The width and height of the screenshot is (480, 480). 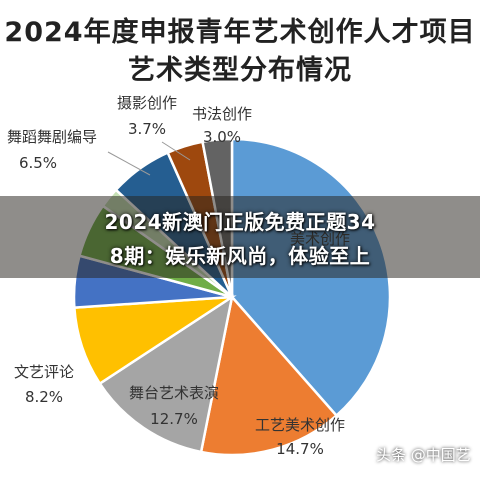 What do you see at coordinates (44, 372) in the screenshot?
I see `slice-label-文艺评论: 文艺评论` at bounding box center [44, 372].